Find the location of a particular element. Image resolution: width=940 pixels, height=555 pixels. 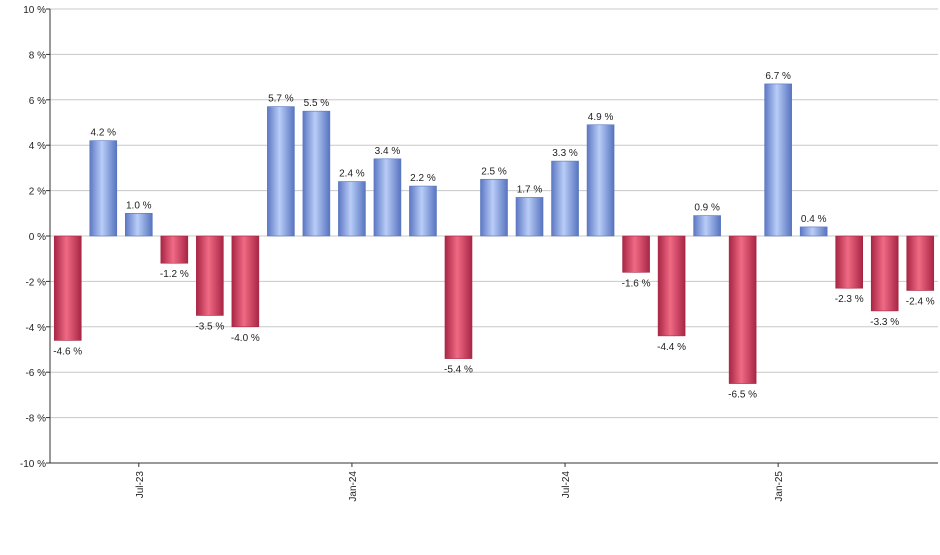

y-tick-label: 8 % is located at coordinates (37, 55).